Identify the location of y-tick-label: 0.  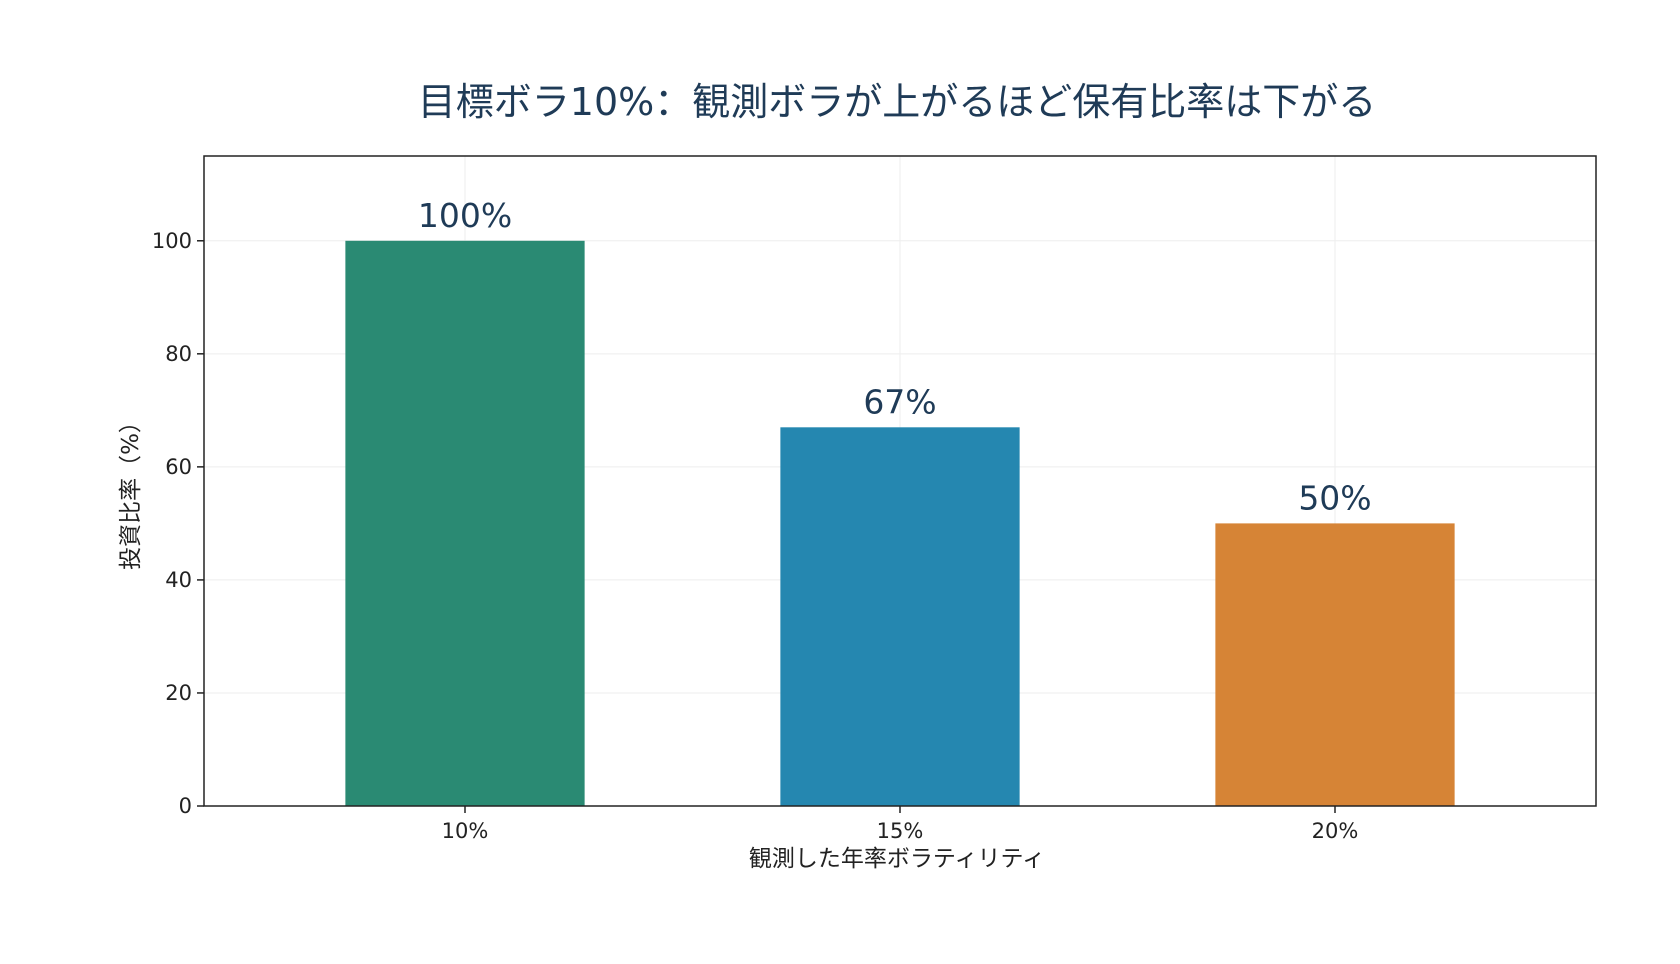
(185, 806).